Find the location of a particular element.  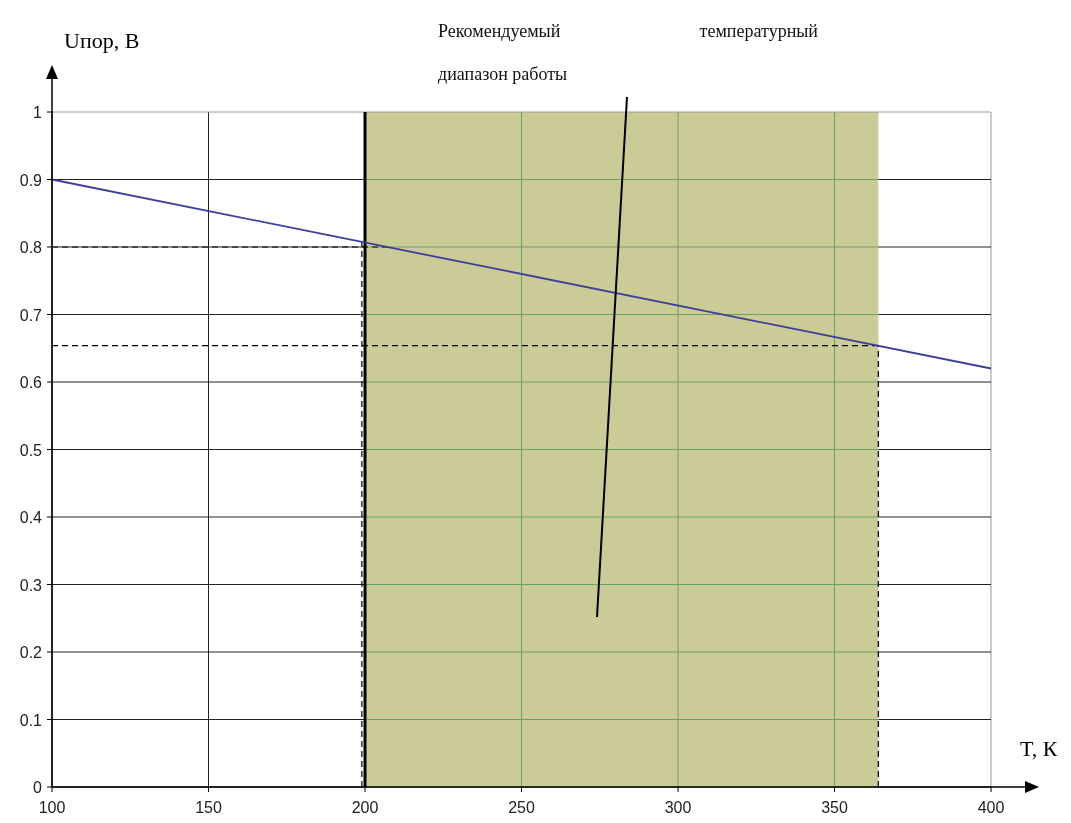

y-tick-label: 0.4 is located at coordinates (31, 517).